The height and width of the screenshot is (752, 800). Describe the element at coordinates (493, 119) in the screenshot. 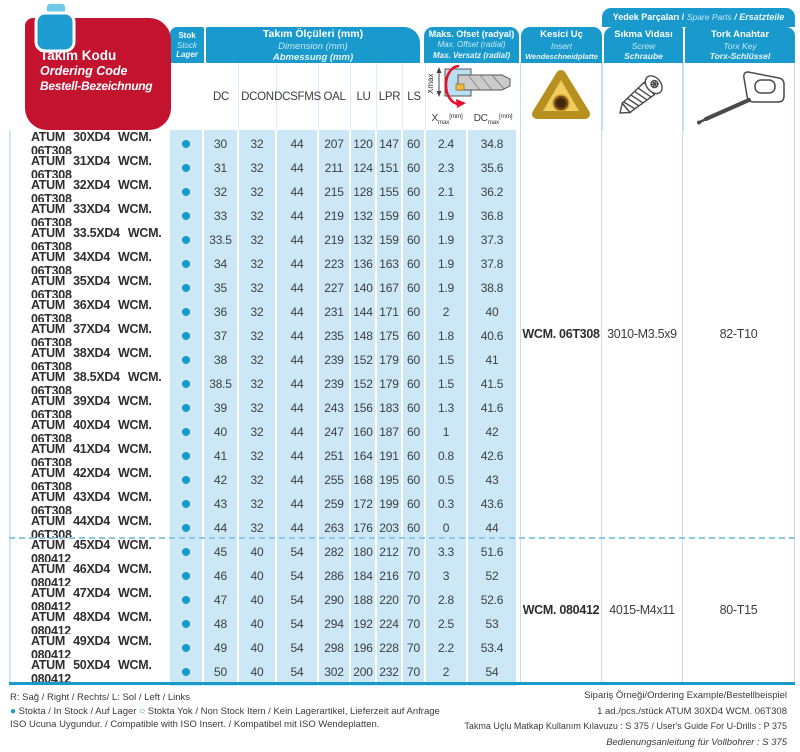

I see `col-dcmax: DCmax[mm]` at that location.